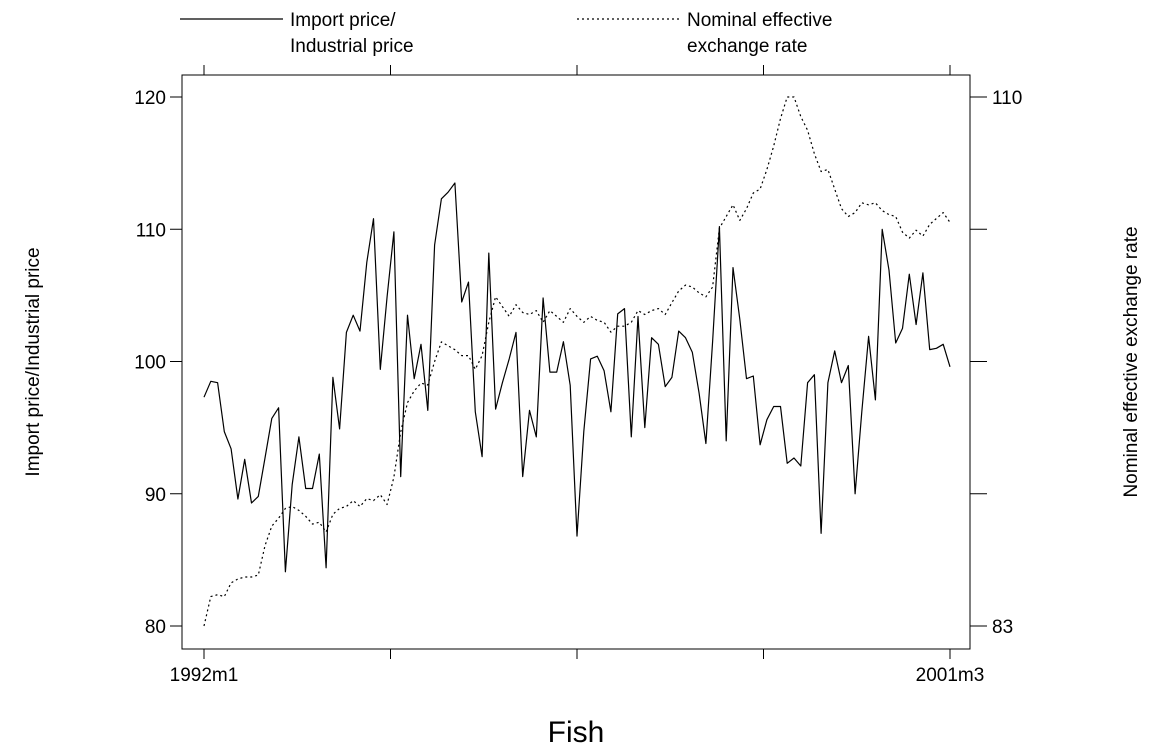 This screenshot has width=1150, height=750. Describe the element at coordinates (1131, 361) in the screenshot. I see `right-axis-title: Nominal effective exchange rate` at that location.